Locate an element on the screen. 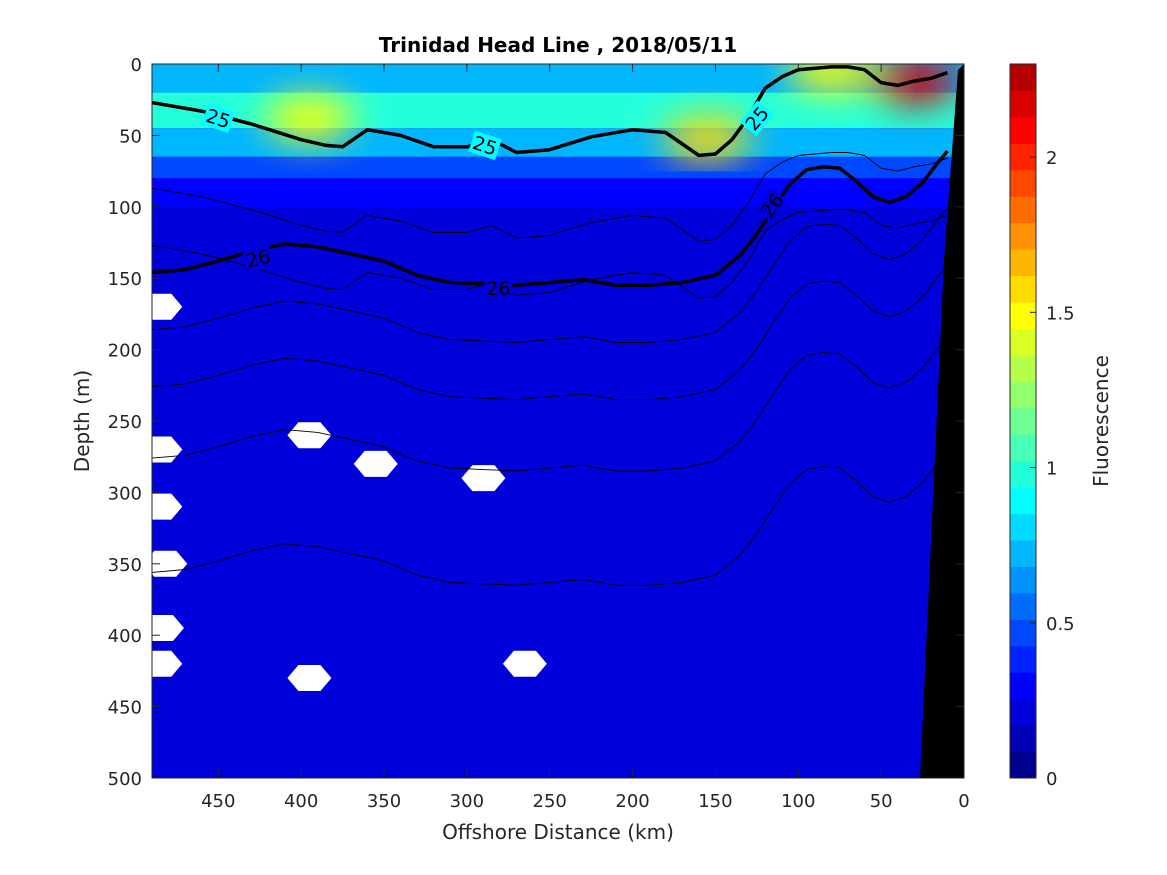 Image resolution: width=1167 pixels, height=875 pixels. colorbar-tick-label: 0 is located at coordinates (1051, 779).